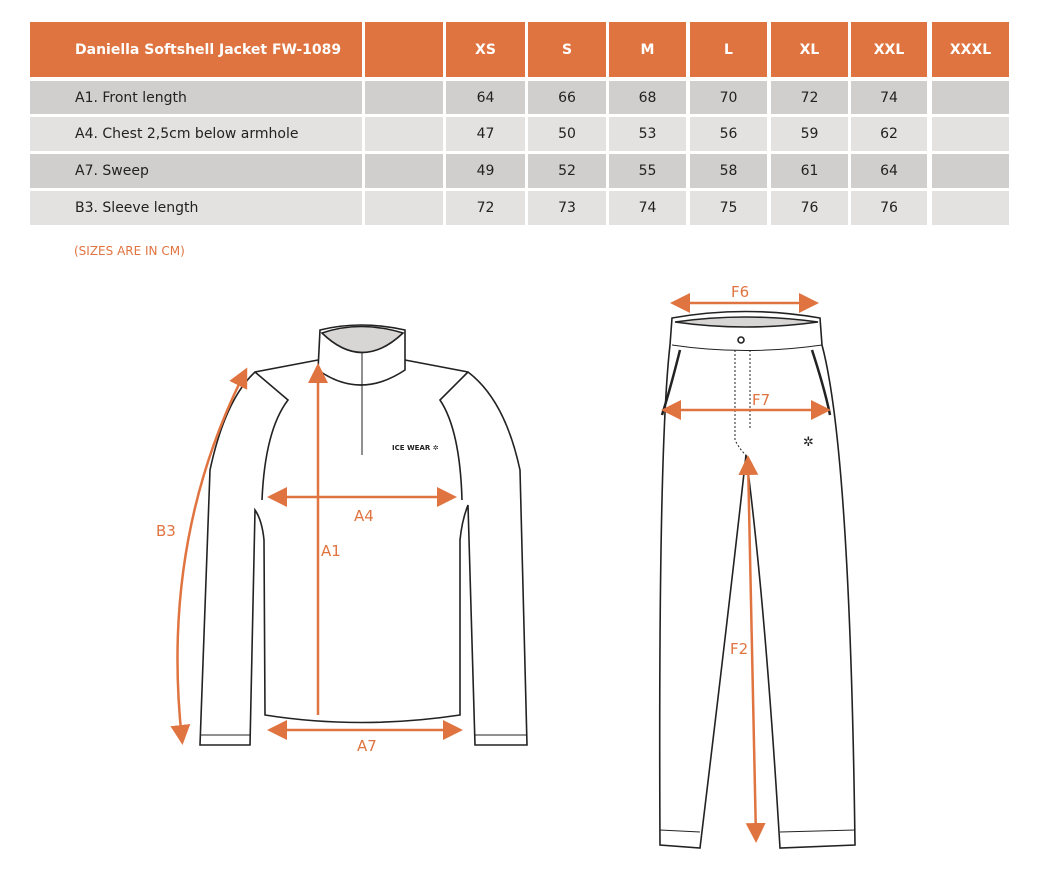  What do you see at coordinates (728, 171) in the screenshot?
I see `measurement-value: 58` at bounding box center [728, 171].